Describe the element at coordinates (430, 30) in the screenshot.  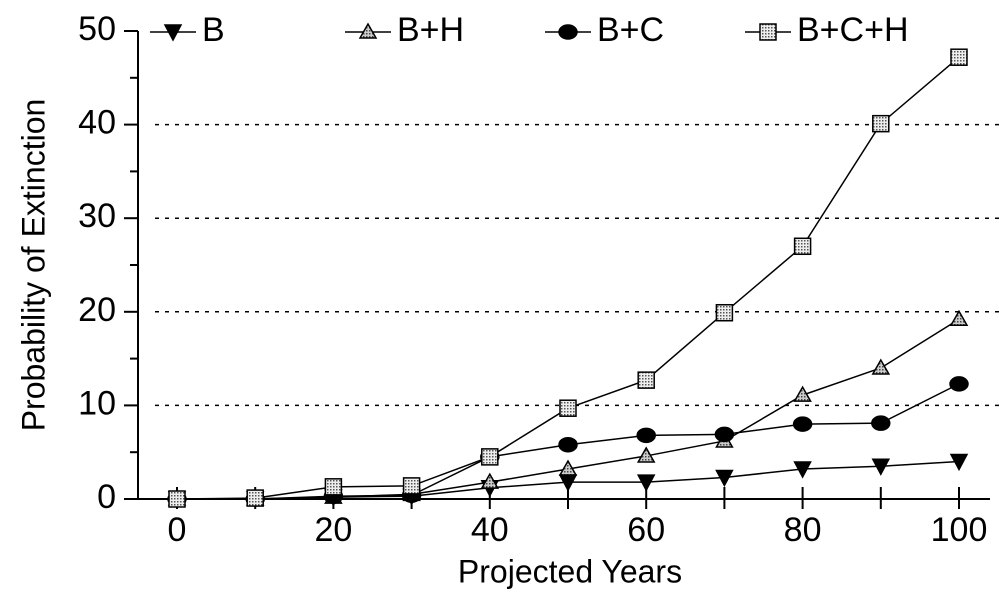
I see `legend-label: B+H` at that location.